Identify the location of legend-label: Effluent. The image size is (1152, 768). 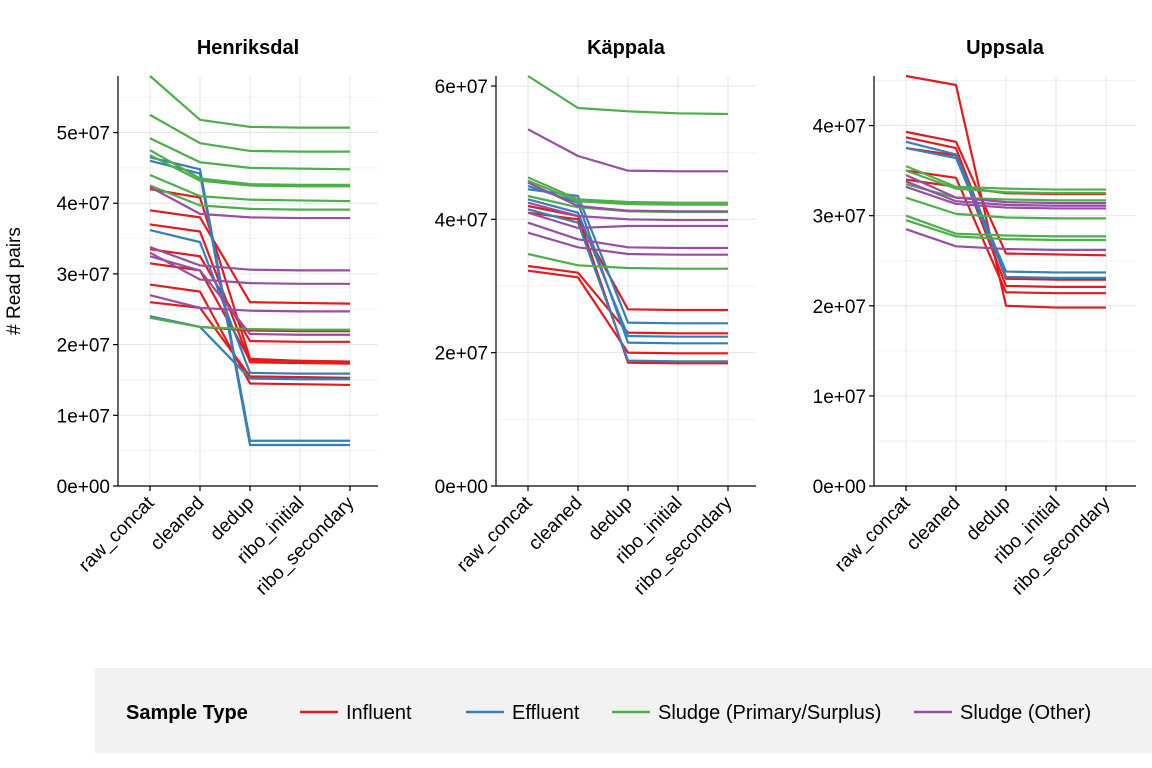
(546, 713).